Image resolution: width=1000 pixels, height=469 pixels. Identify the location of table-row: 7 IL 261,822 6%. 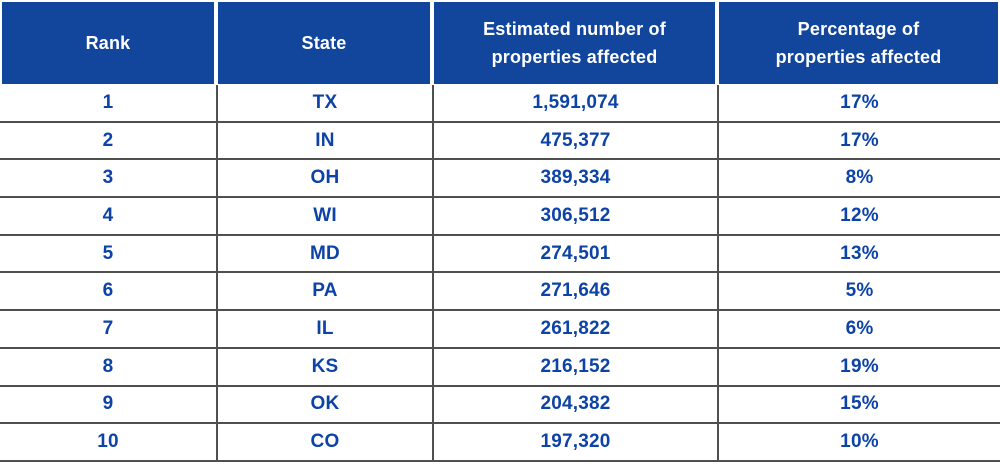
(500, 330).